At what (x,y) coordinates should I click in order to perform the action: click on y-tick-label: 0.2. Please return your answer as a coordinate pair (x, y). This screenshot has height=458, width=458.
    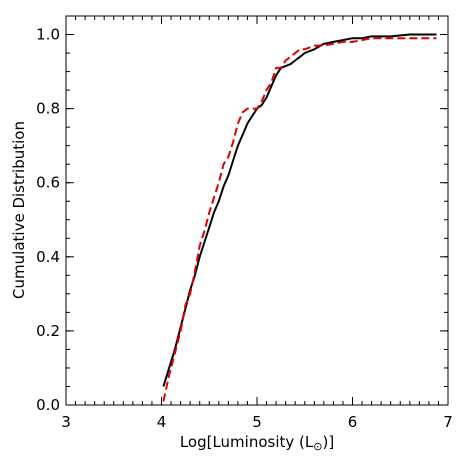
    Looking at the image, I should click on (48, 331).